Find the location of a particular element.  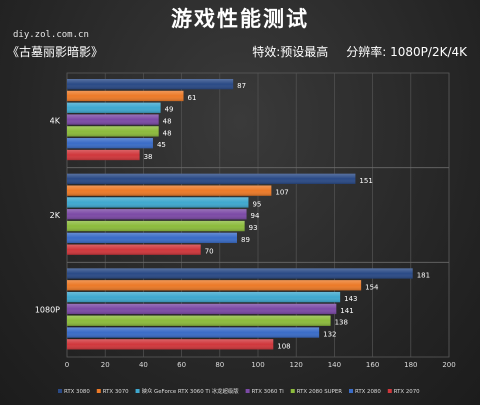

settings-info: 特效:预设最高 分辨率: 1080P/2K/4K is located at coordinates (359, 51).